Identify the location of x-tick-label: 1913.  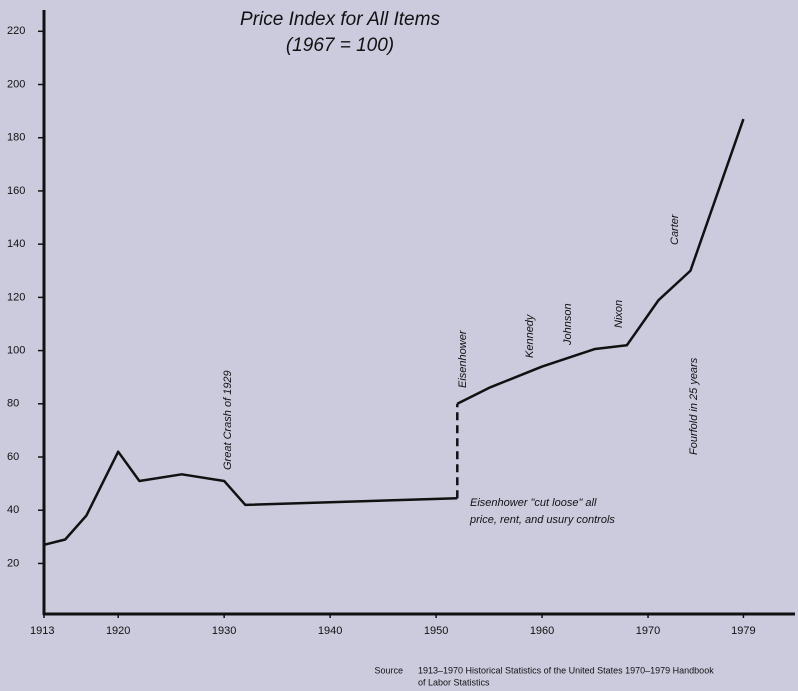
(42, 631).